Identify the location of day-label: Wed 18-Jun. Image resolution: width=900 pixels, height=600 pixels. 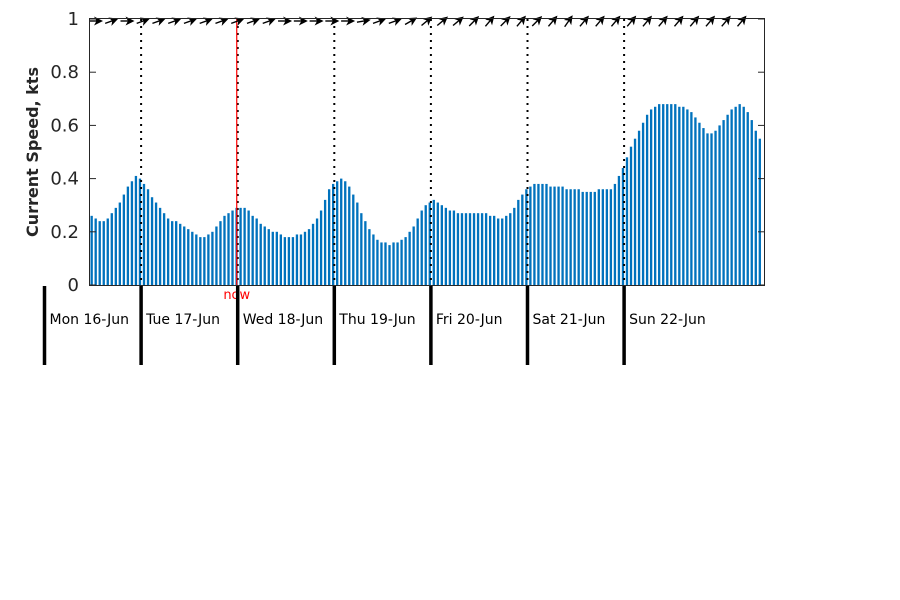
(283, 320).